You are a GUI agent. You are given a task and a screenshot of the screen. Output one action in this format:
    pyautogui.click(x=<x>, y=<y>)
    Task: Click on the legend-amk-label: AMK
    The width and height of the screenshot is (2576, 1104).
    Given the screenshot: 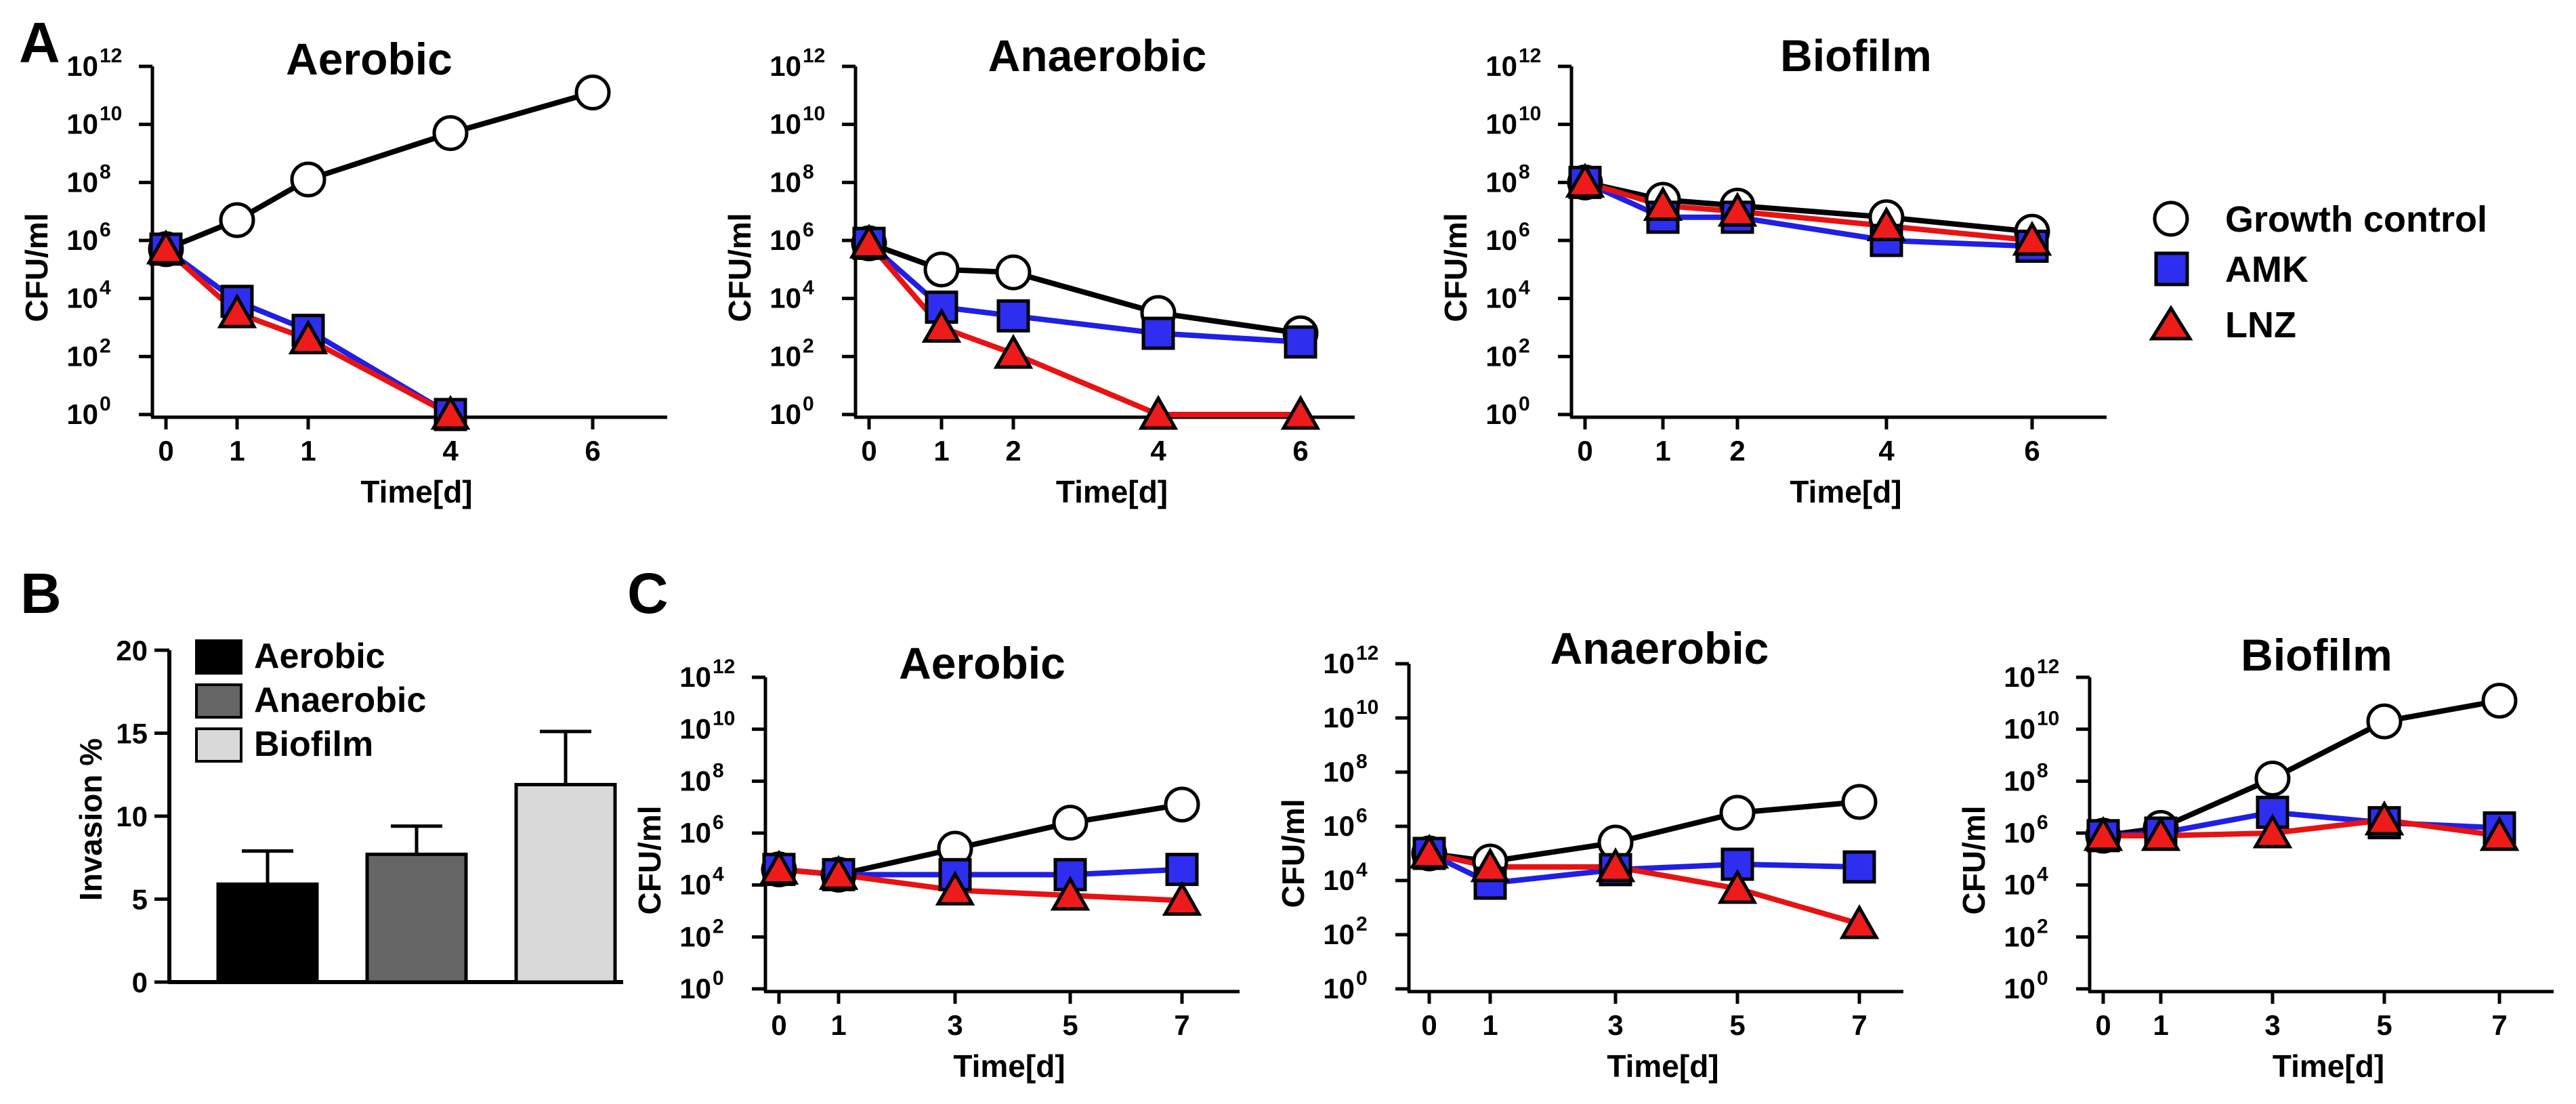 What is the action you would take?
    pyautogui.click(x=2266, y=269)
    